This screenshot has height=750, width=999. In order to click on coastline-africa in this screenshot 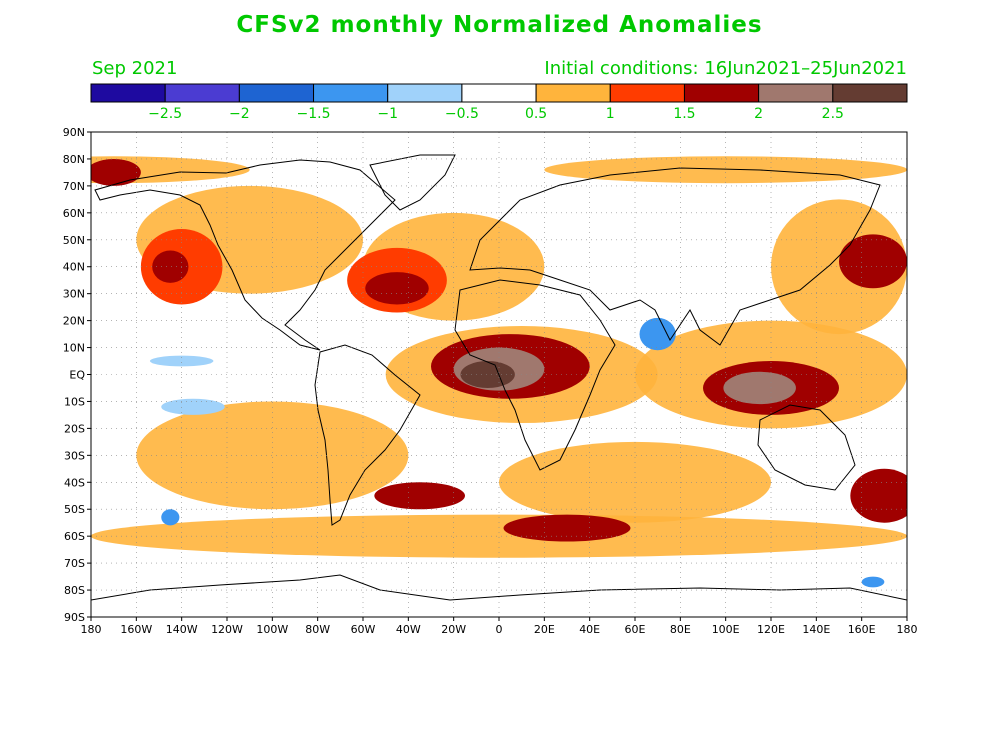, I will do `click(535, 375)`.